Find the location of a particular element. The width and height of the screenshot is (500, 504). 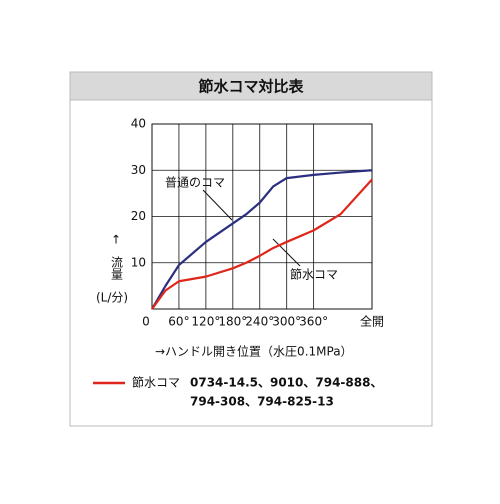

x-axis-label: →ハンドル開き位置（水圧0.1MPa） is located at coordinates (254, 351).